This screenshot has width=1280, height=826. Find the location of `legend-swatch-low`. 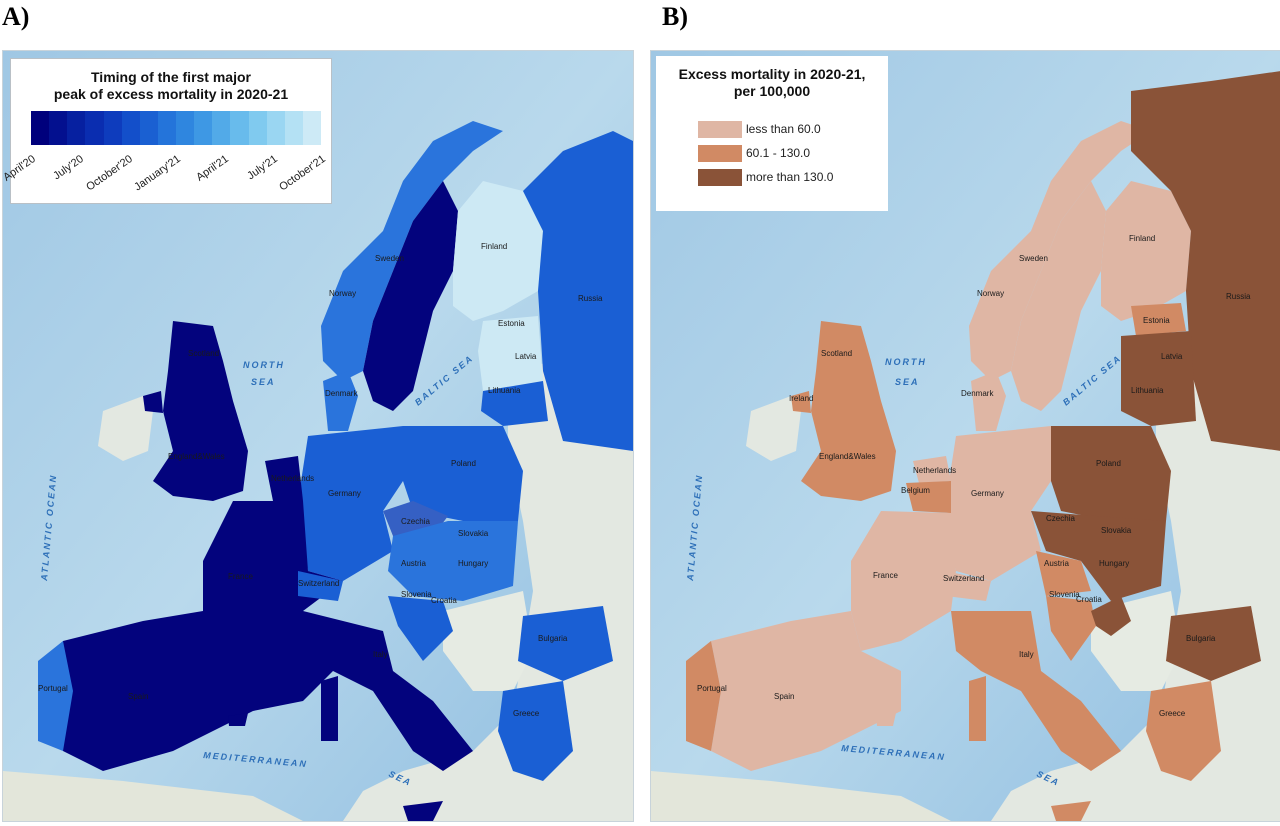

legend-swatch-low is located at coordinates (720, 129).